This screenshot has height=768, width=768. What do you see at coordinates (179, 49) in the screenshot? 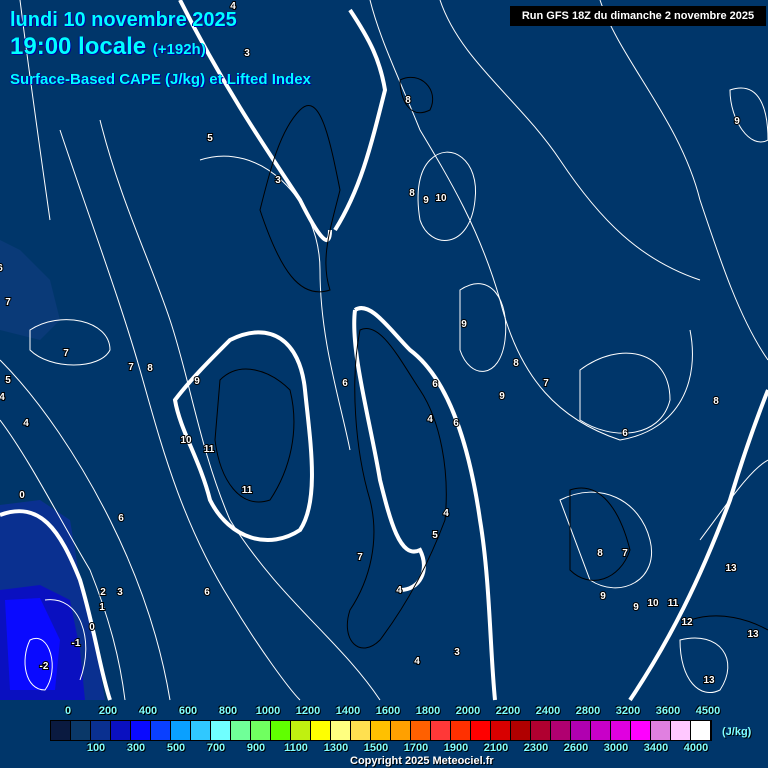
I see `lead-time: (+192h)` at bounding box center [179, 49].